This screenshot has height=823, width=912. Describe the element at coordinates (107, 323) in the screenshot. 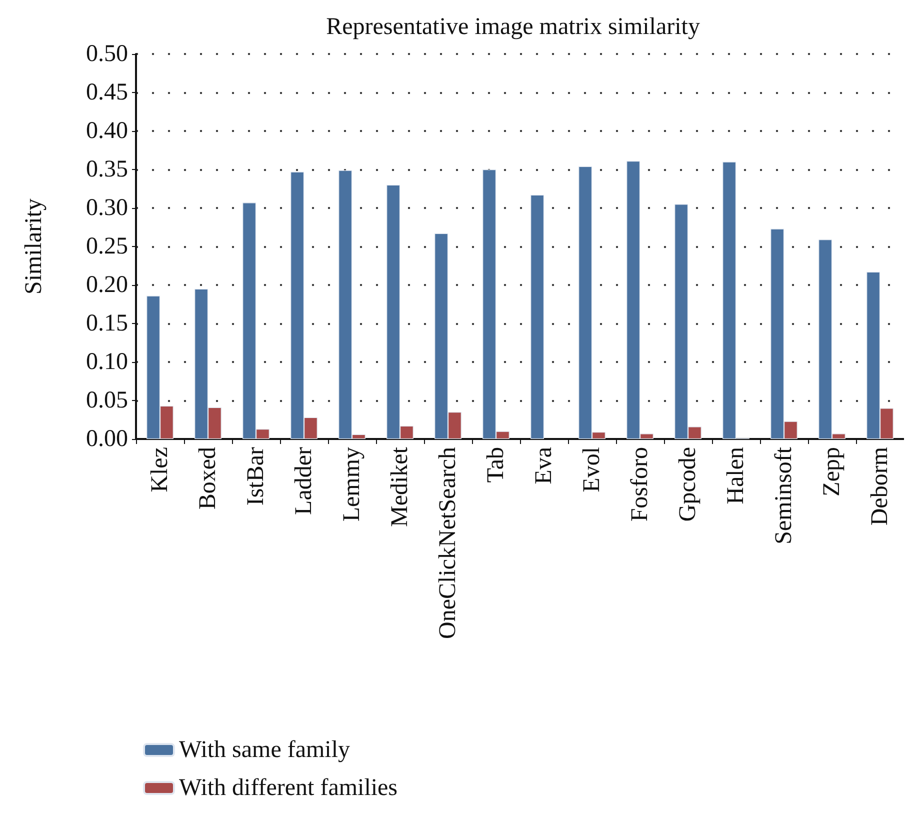

I see `y-tick-label: 0.15` at that location.